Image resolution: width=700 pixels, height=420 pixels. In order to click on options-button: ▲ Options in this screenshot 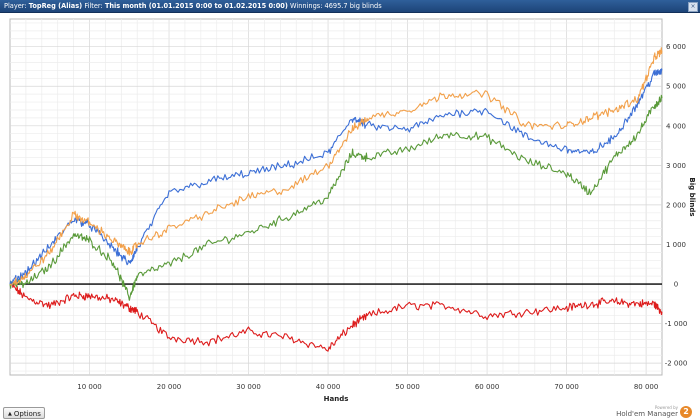, I will do `click(24, 413)`.